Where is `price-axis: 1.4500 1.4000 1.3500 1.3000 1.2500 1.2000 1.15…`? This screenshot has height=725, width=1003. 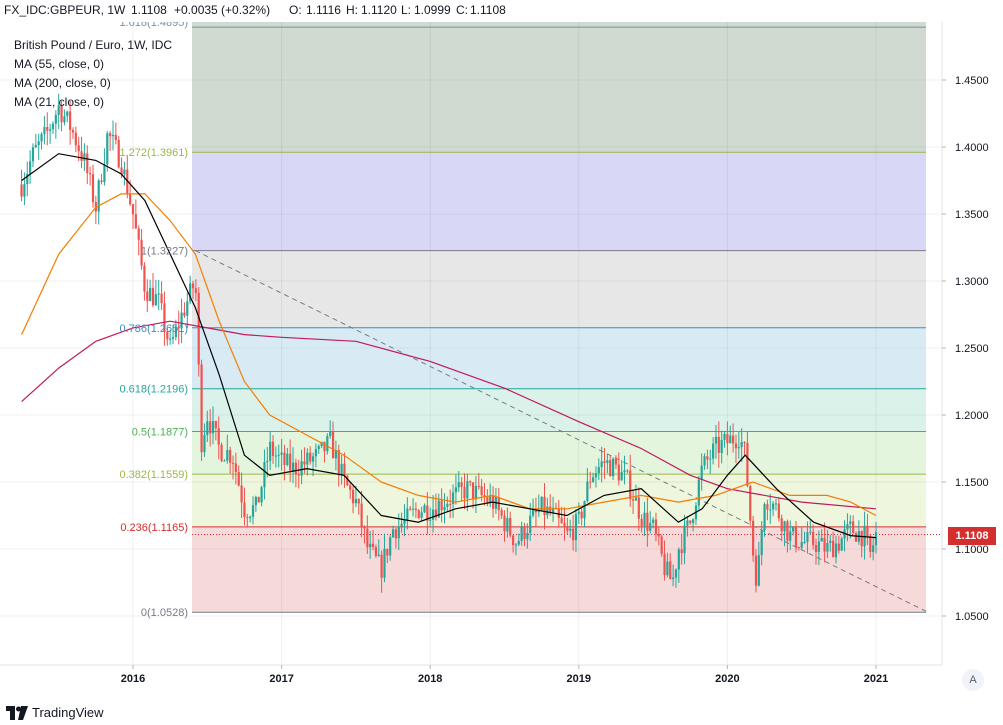 price-axis: 1.4500 1.4000 1.3500 1.3000 1.2500 1.2000 1.15… is located at coordinates (972, 361).